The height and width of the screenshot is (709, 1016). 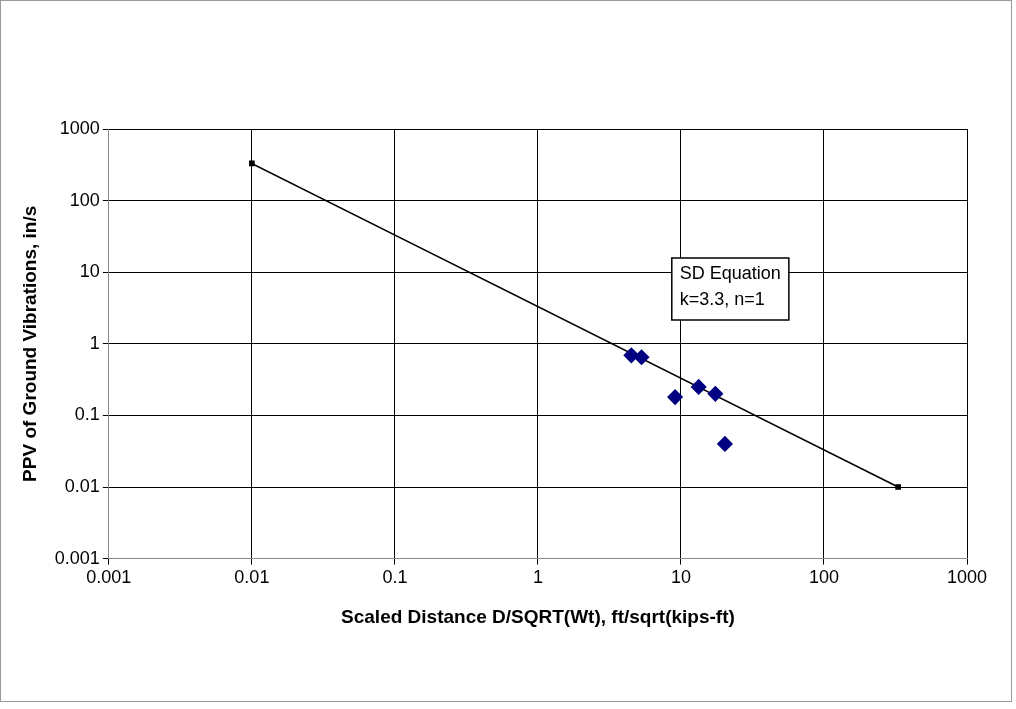 What do you see at coordinates (823, 577) in the screenshot?
I see `x-tick-label: 100` at bounding box center [823, 577].